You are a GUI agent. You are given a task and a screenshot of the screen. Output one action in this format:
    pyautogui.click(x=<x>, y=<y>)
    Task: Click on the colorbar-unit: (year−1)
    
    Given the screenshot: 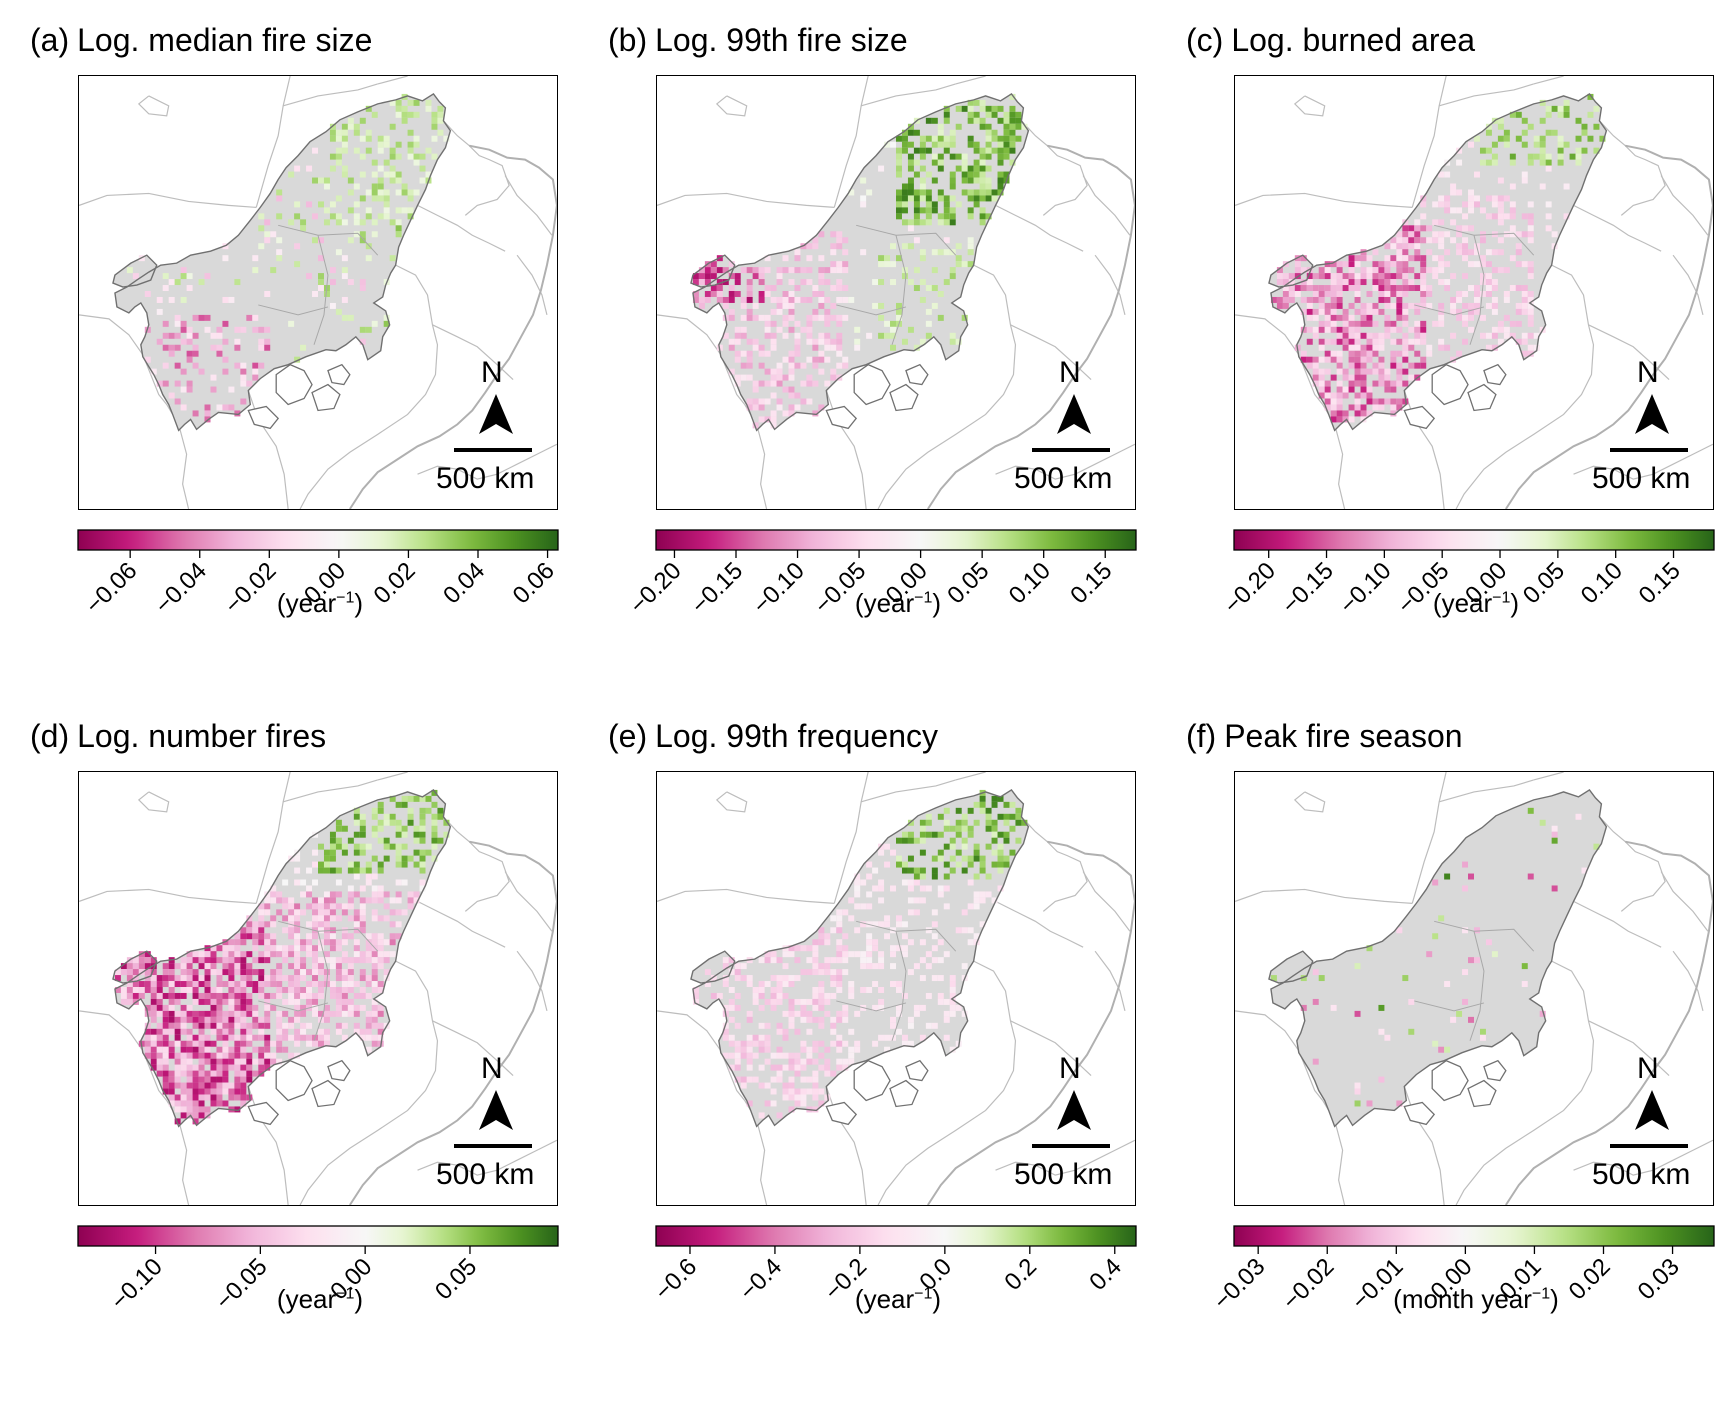 What is the action you would take?
    pyautogui.click(x=320, y=603)
    